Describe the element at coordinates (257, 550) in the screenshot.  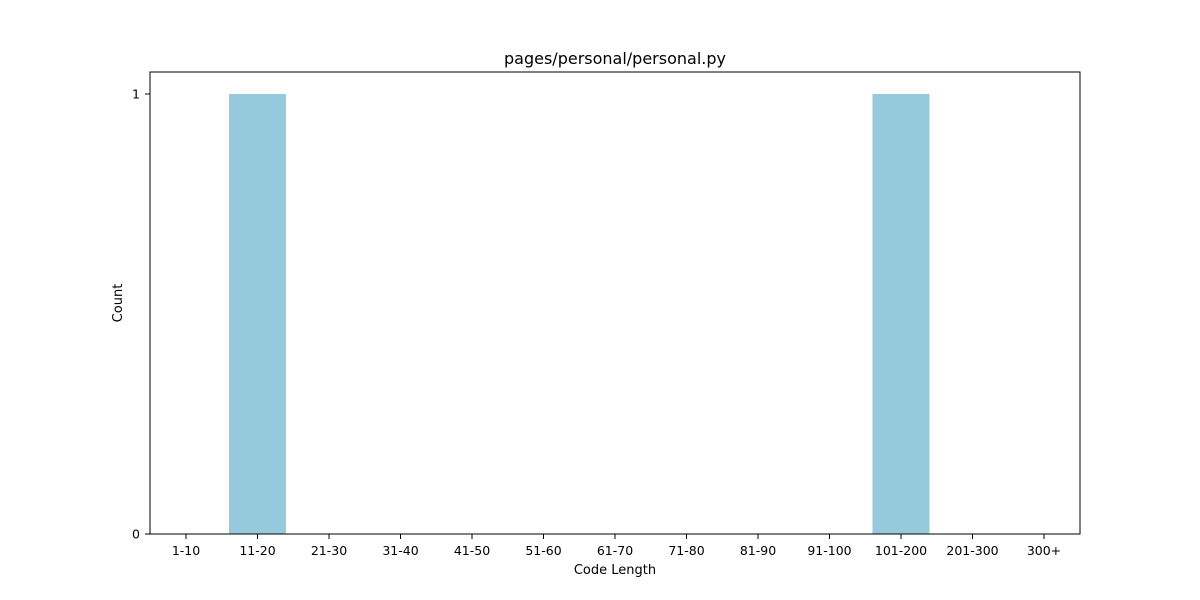
I see `x-tick-label: 11-20` at that location.